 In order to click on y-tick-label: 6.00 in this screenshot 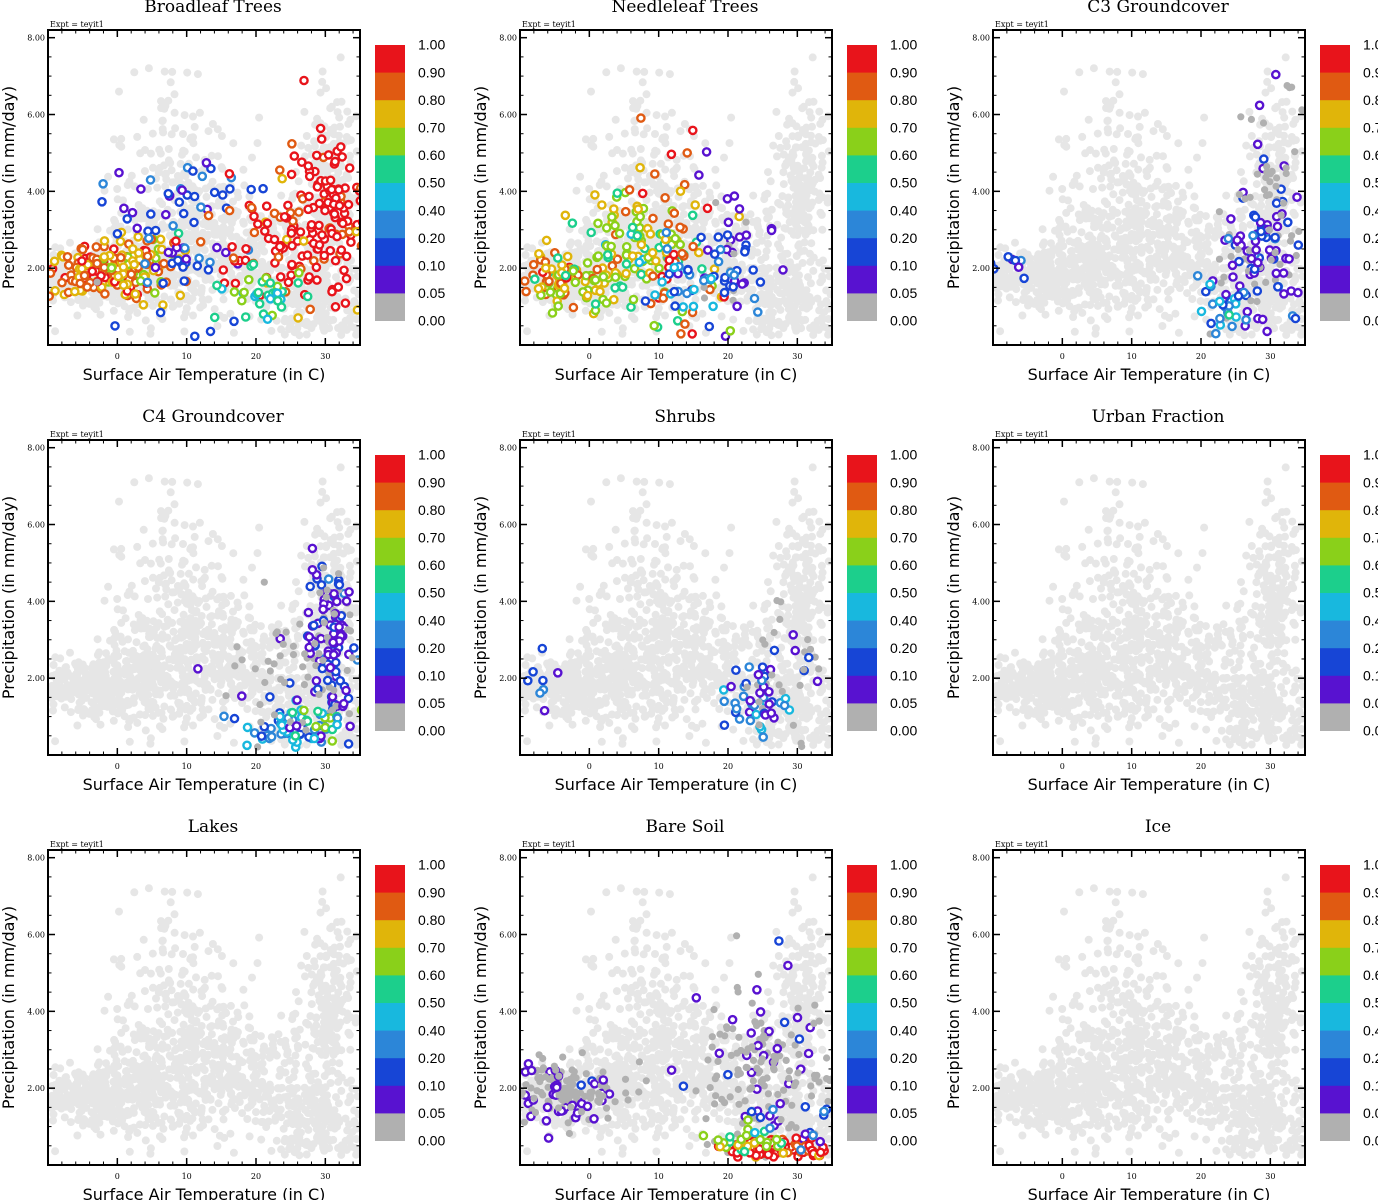, I will do `click(508, 115)`.